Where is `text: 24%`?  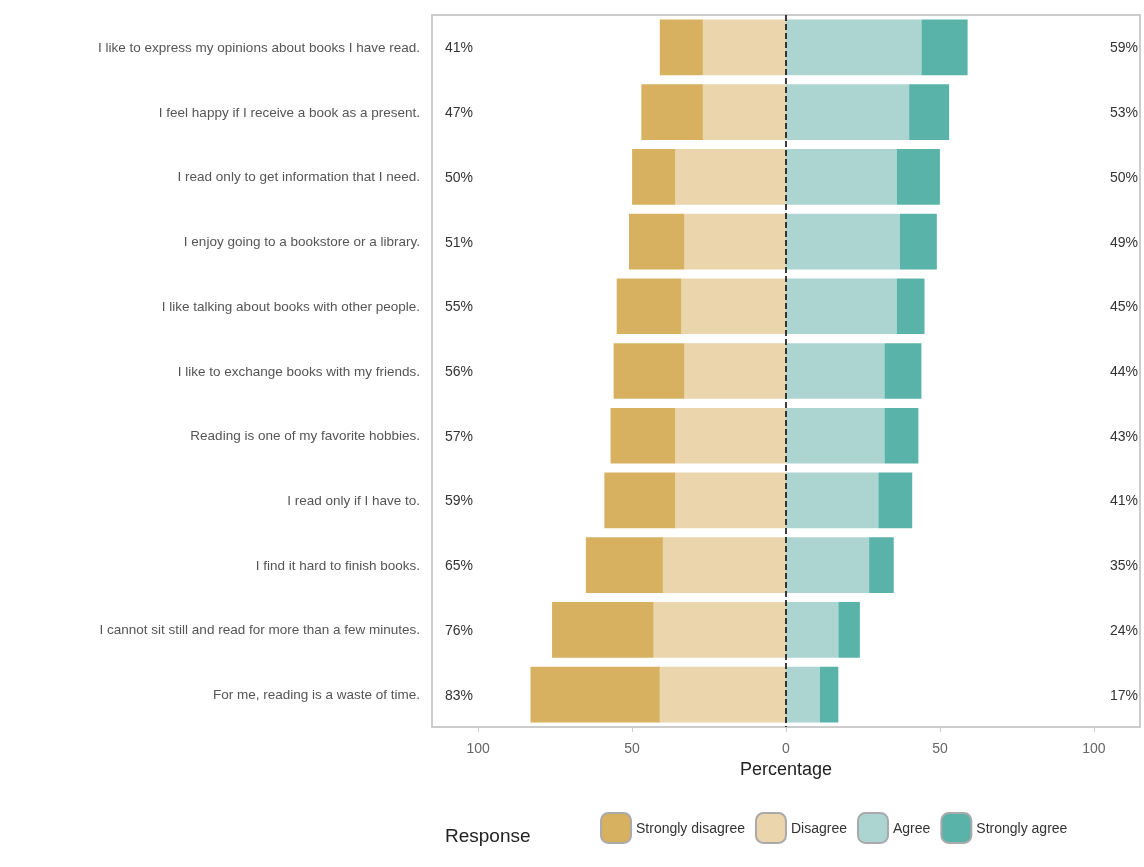
text: 24% is located at coordinates (1123, 629).